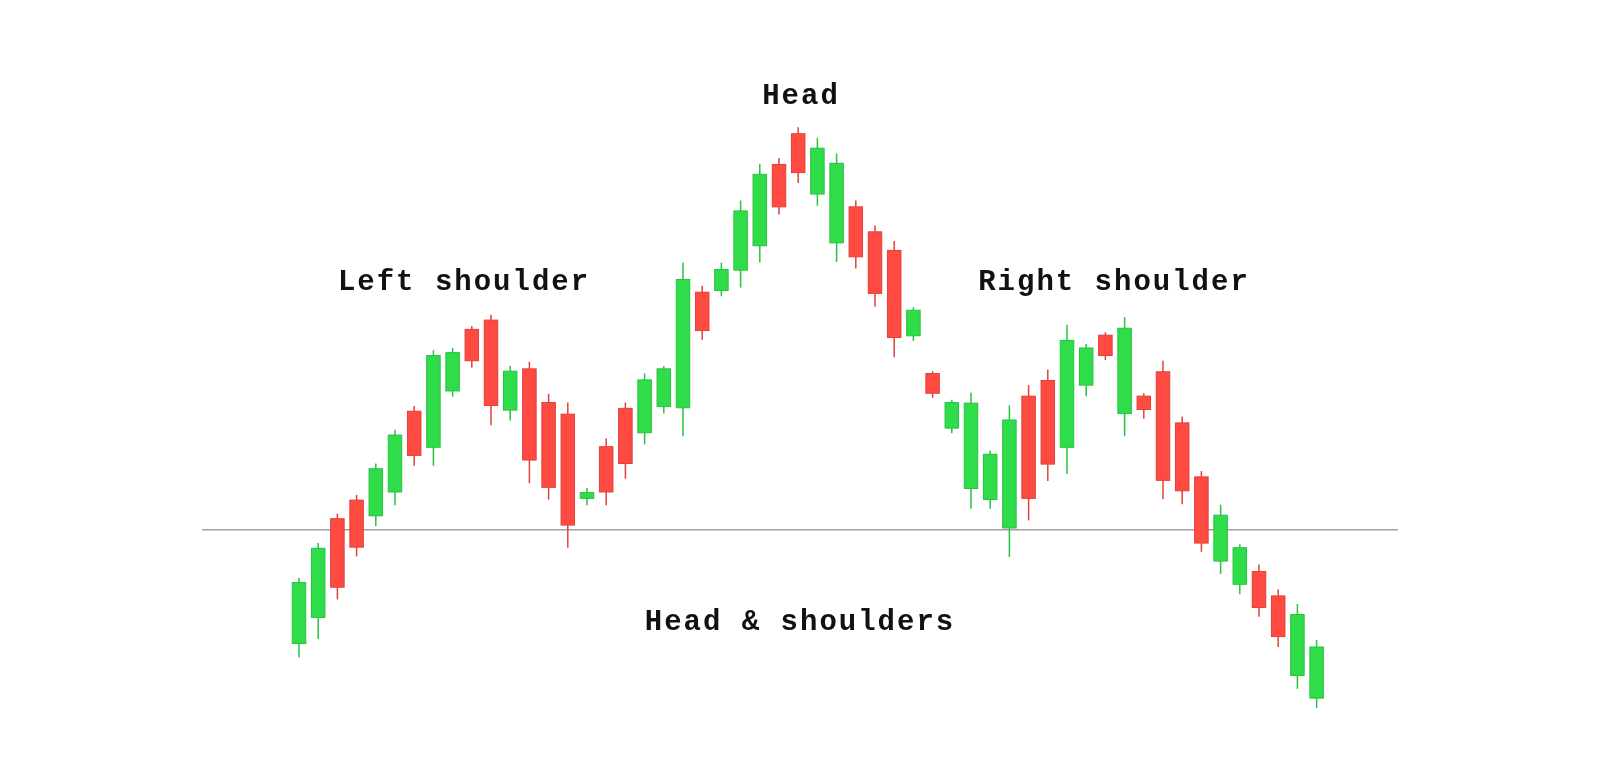  Describe the element at coordinates (464, 282) in the screenshot. I see `annotation: Left shoulder` at that location.